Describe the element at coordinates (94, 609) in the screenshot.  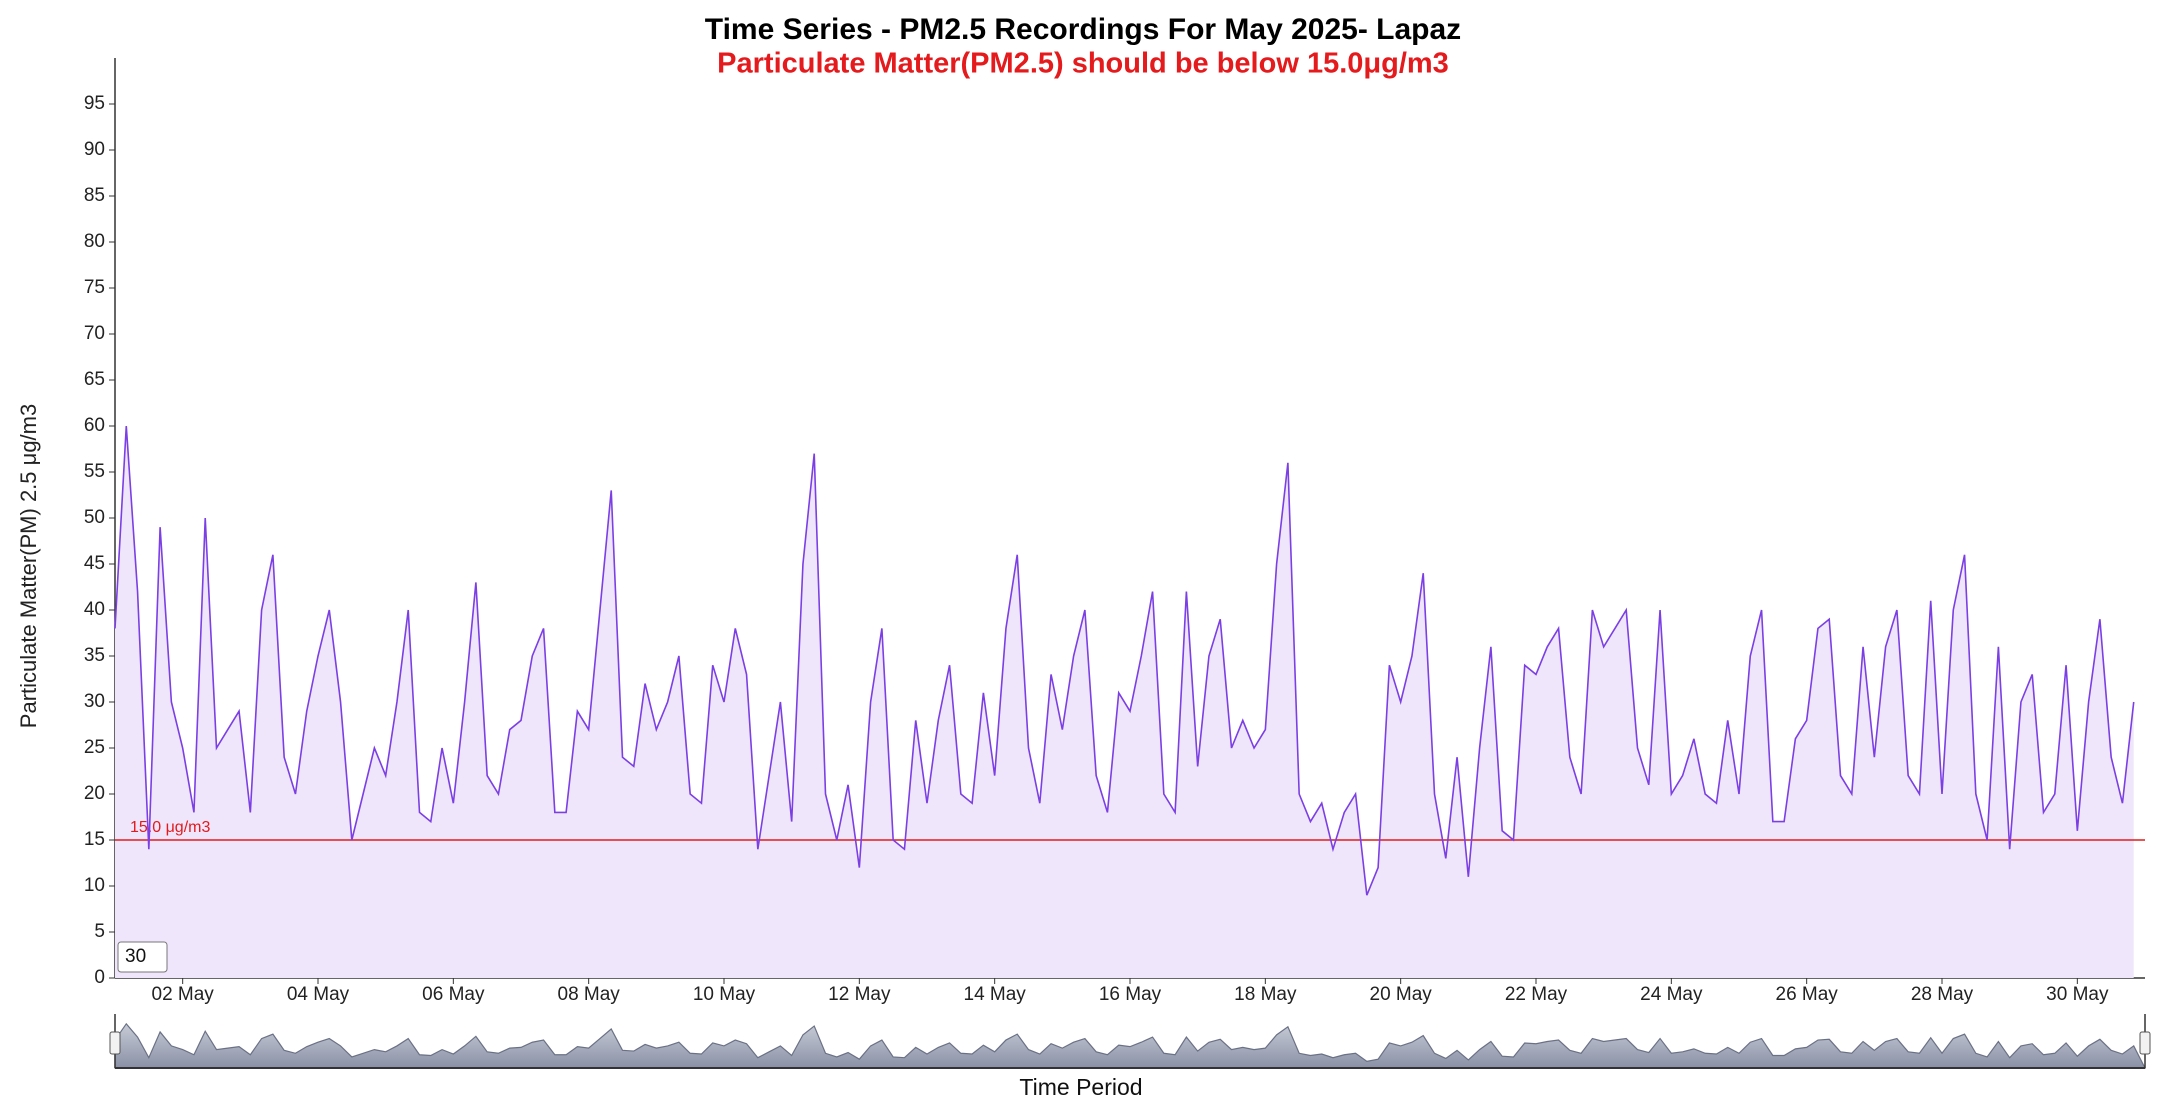
I see `y-tick-label: 40` at that location.